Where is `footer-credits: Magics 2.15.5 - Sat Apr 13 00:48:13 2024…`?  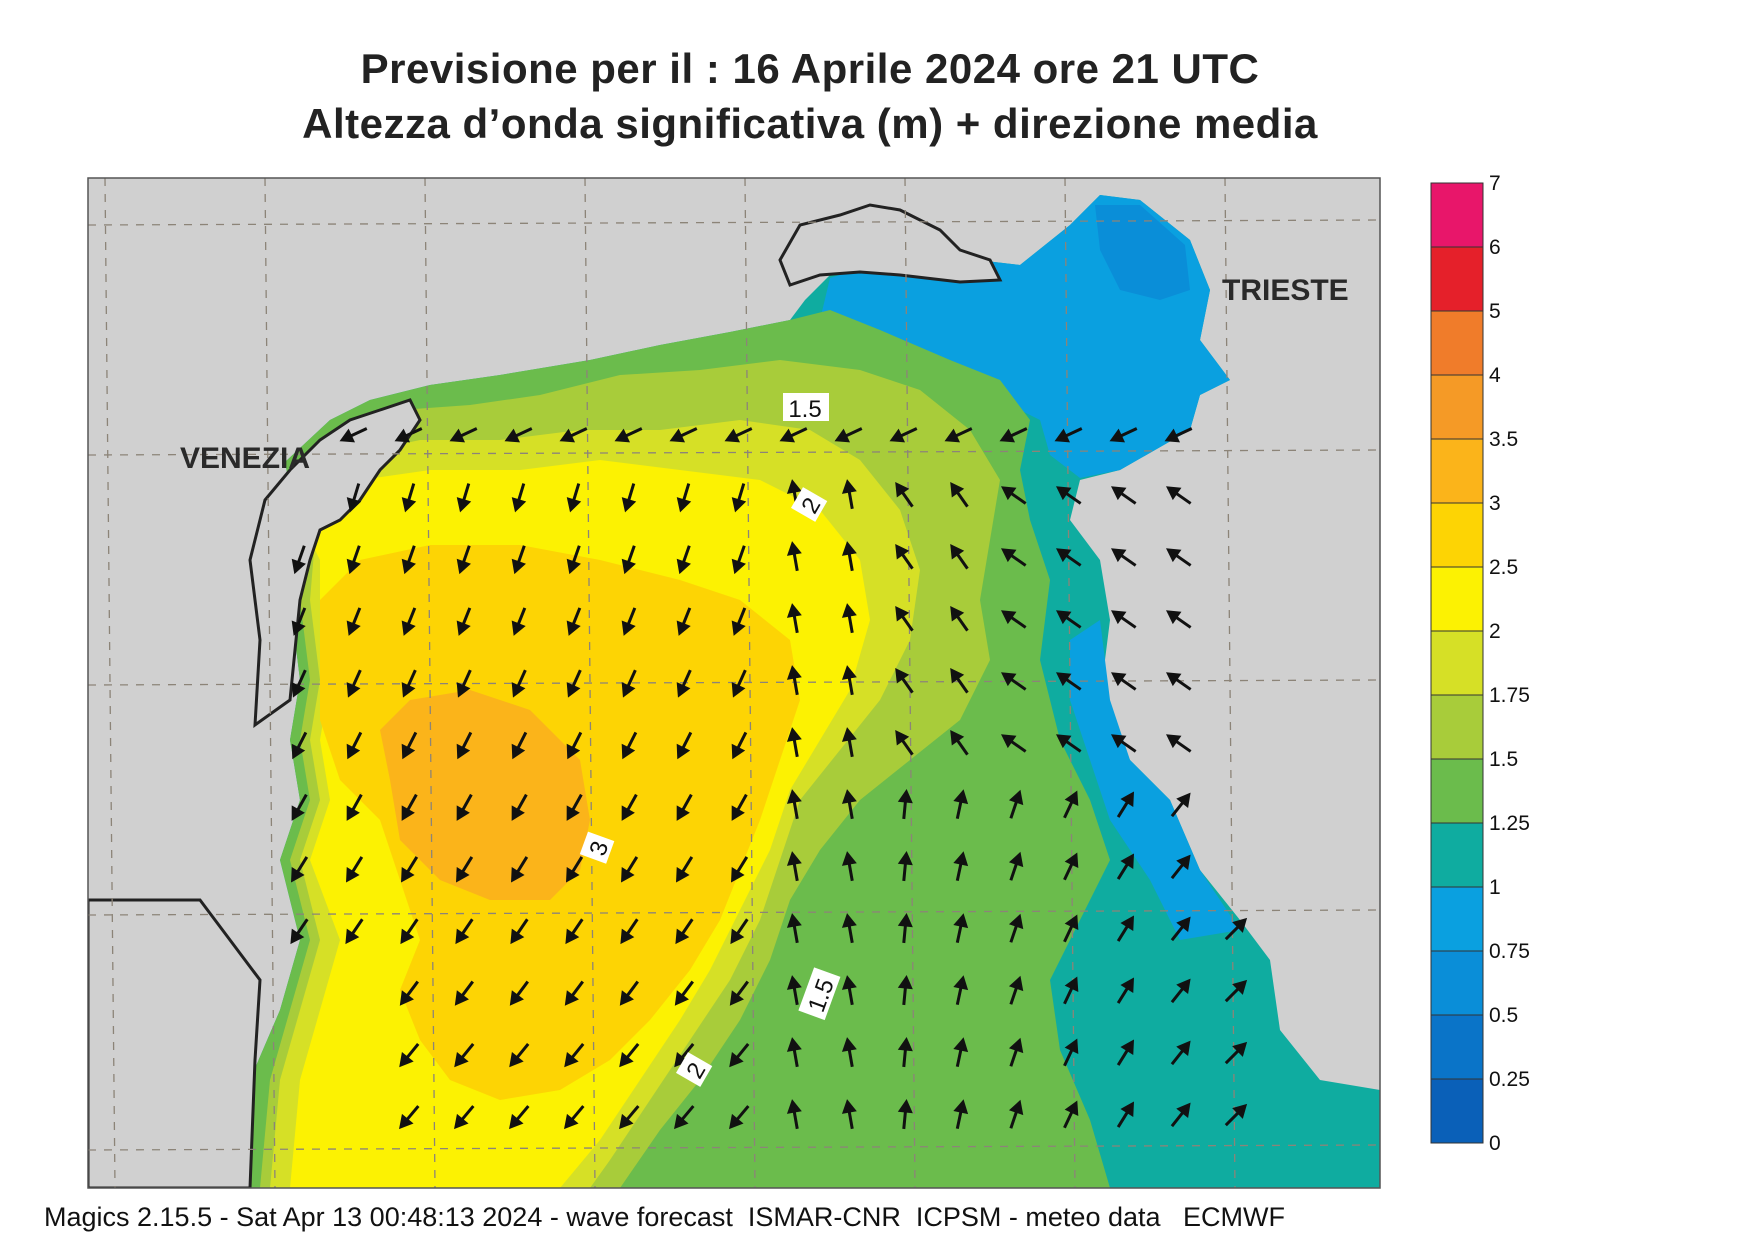
footer-credits: Magics 2.15.5 - Sat Apr 13 00:48:13 2024… is located at coordinates (664, 1217).